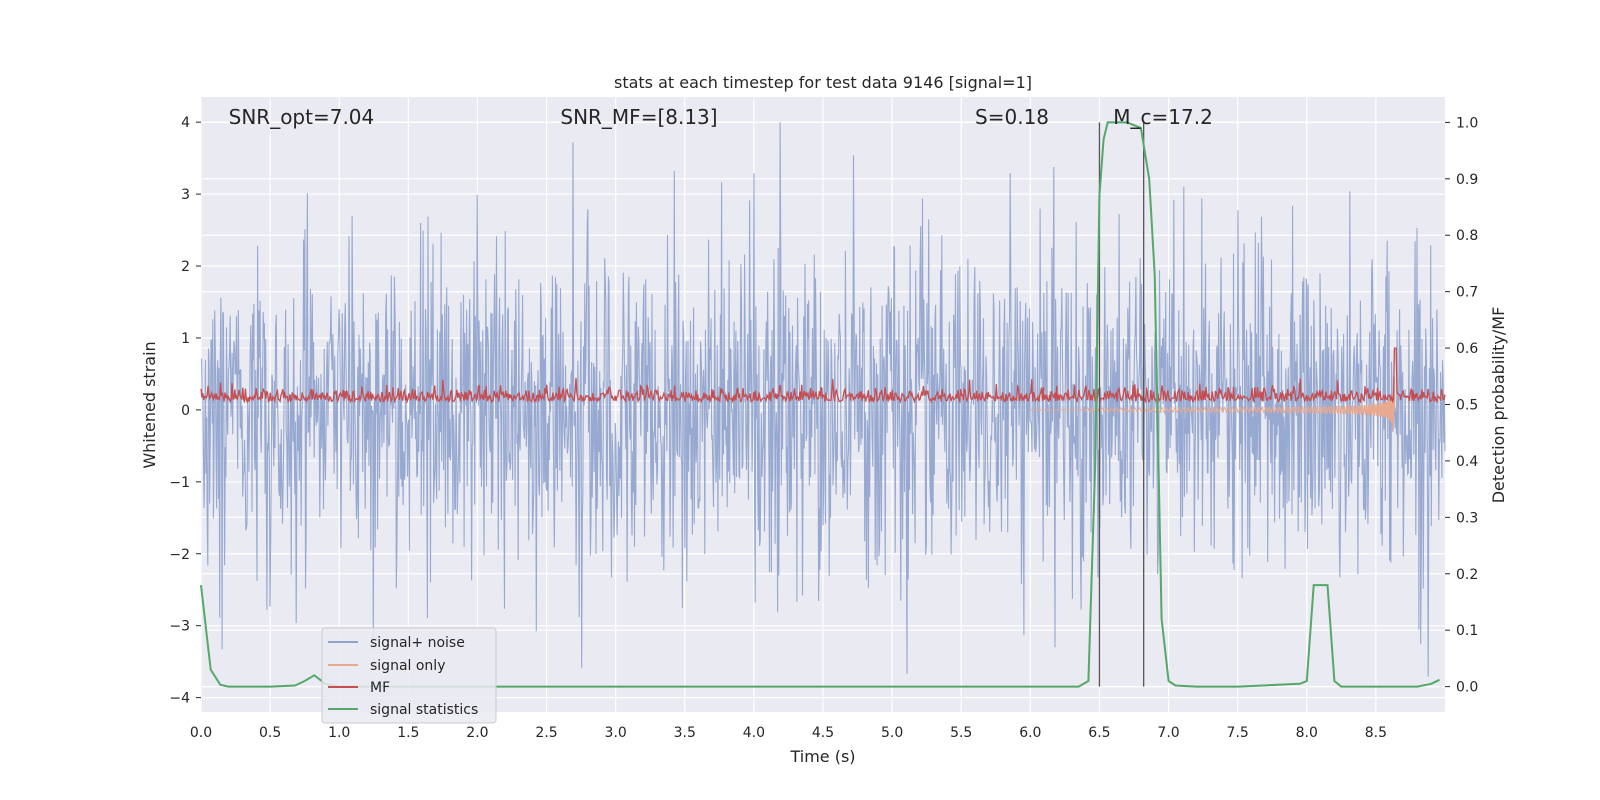  I want to click on y-right-tick-5: 0.5, so click(1467, 406).